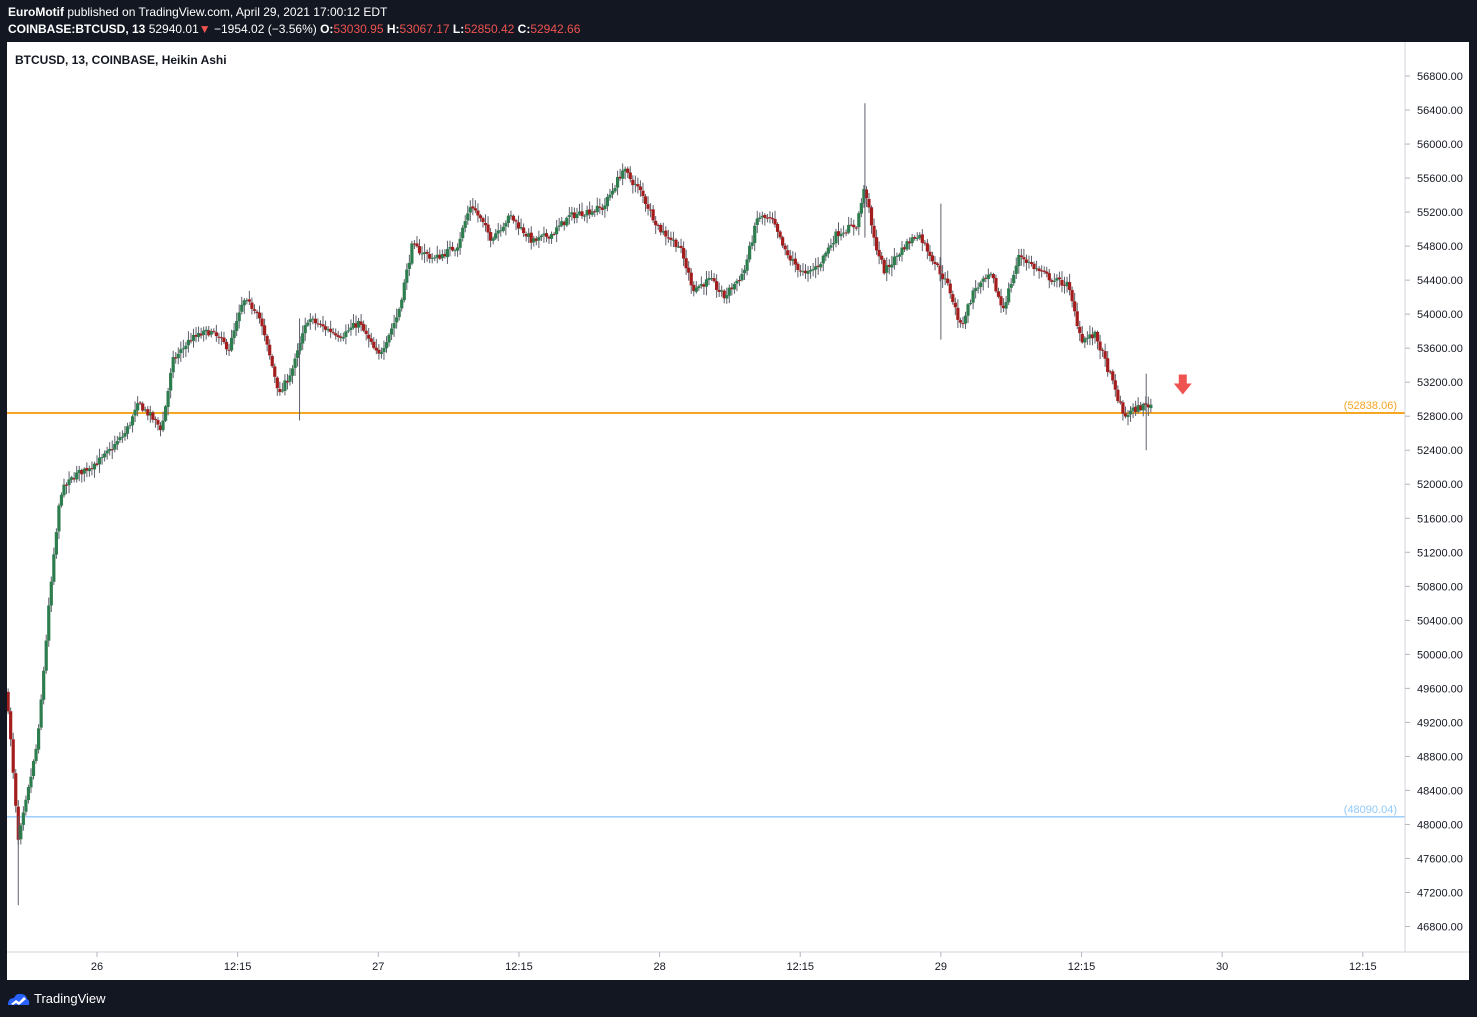 The height and width of the screenshot is (1017, 1477). Describe the element at coordinates (97, 967) in the screenshot. I see `x-tick-label: 26` at that location.